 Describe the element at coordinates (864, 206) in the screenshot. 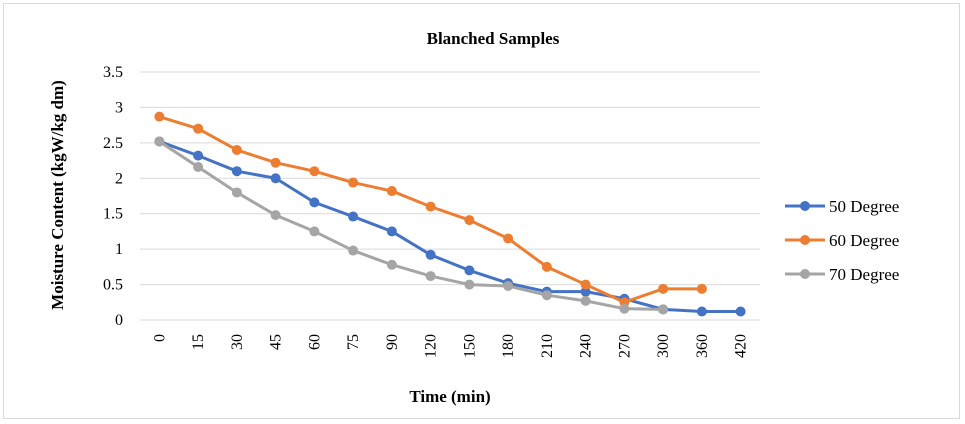

I see `legend-label: 50 Degree` at that location.